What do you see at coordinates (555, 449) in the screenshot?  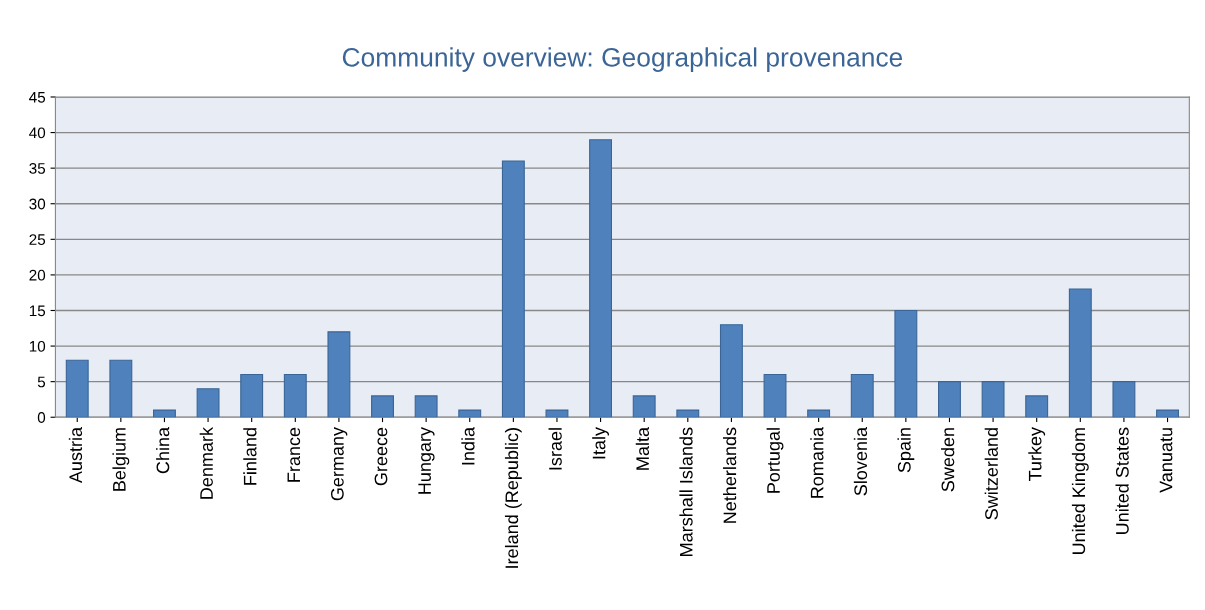 I see `x-tick-label: Israel` at bounding box center [555, 449].